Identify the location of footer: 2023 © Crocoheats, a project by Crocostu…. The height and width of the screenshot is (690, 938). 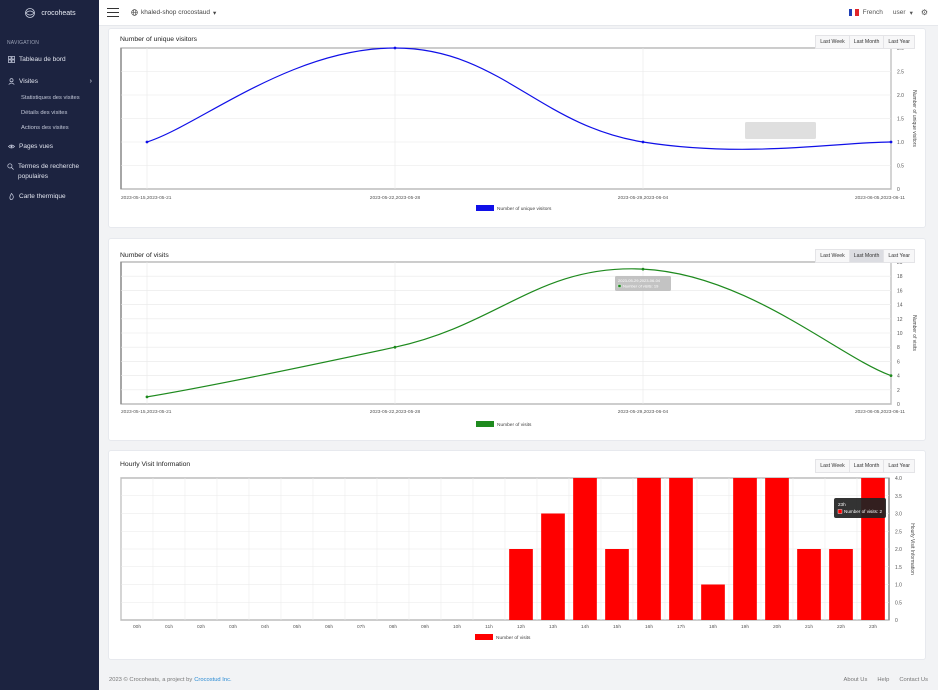
(518, 680).